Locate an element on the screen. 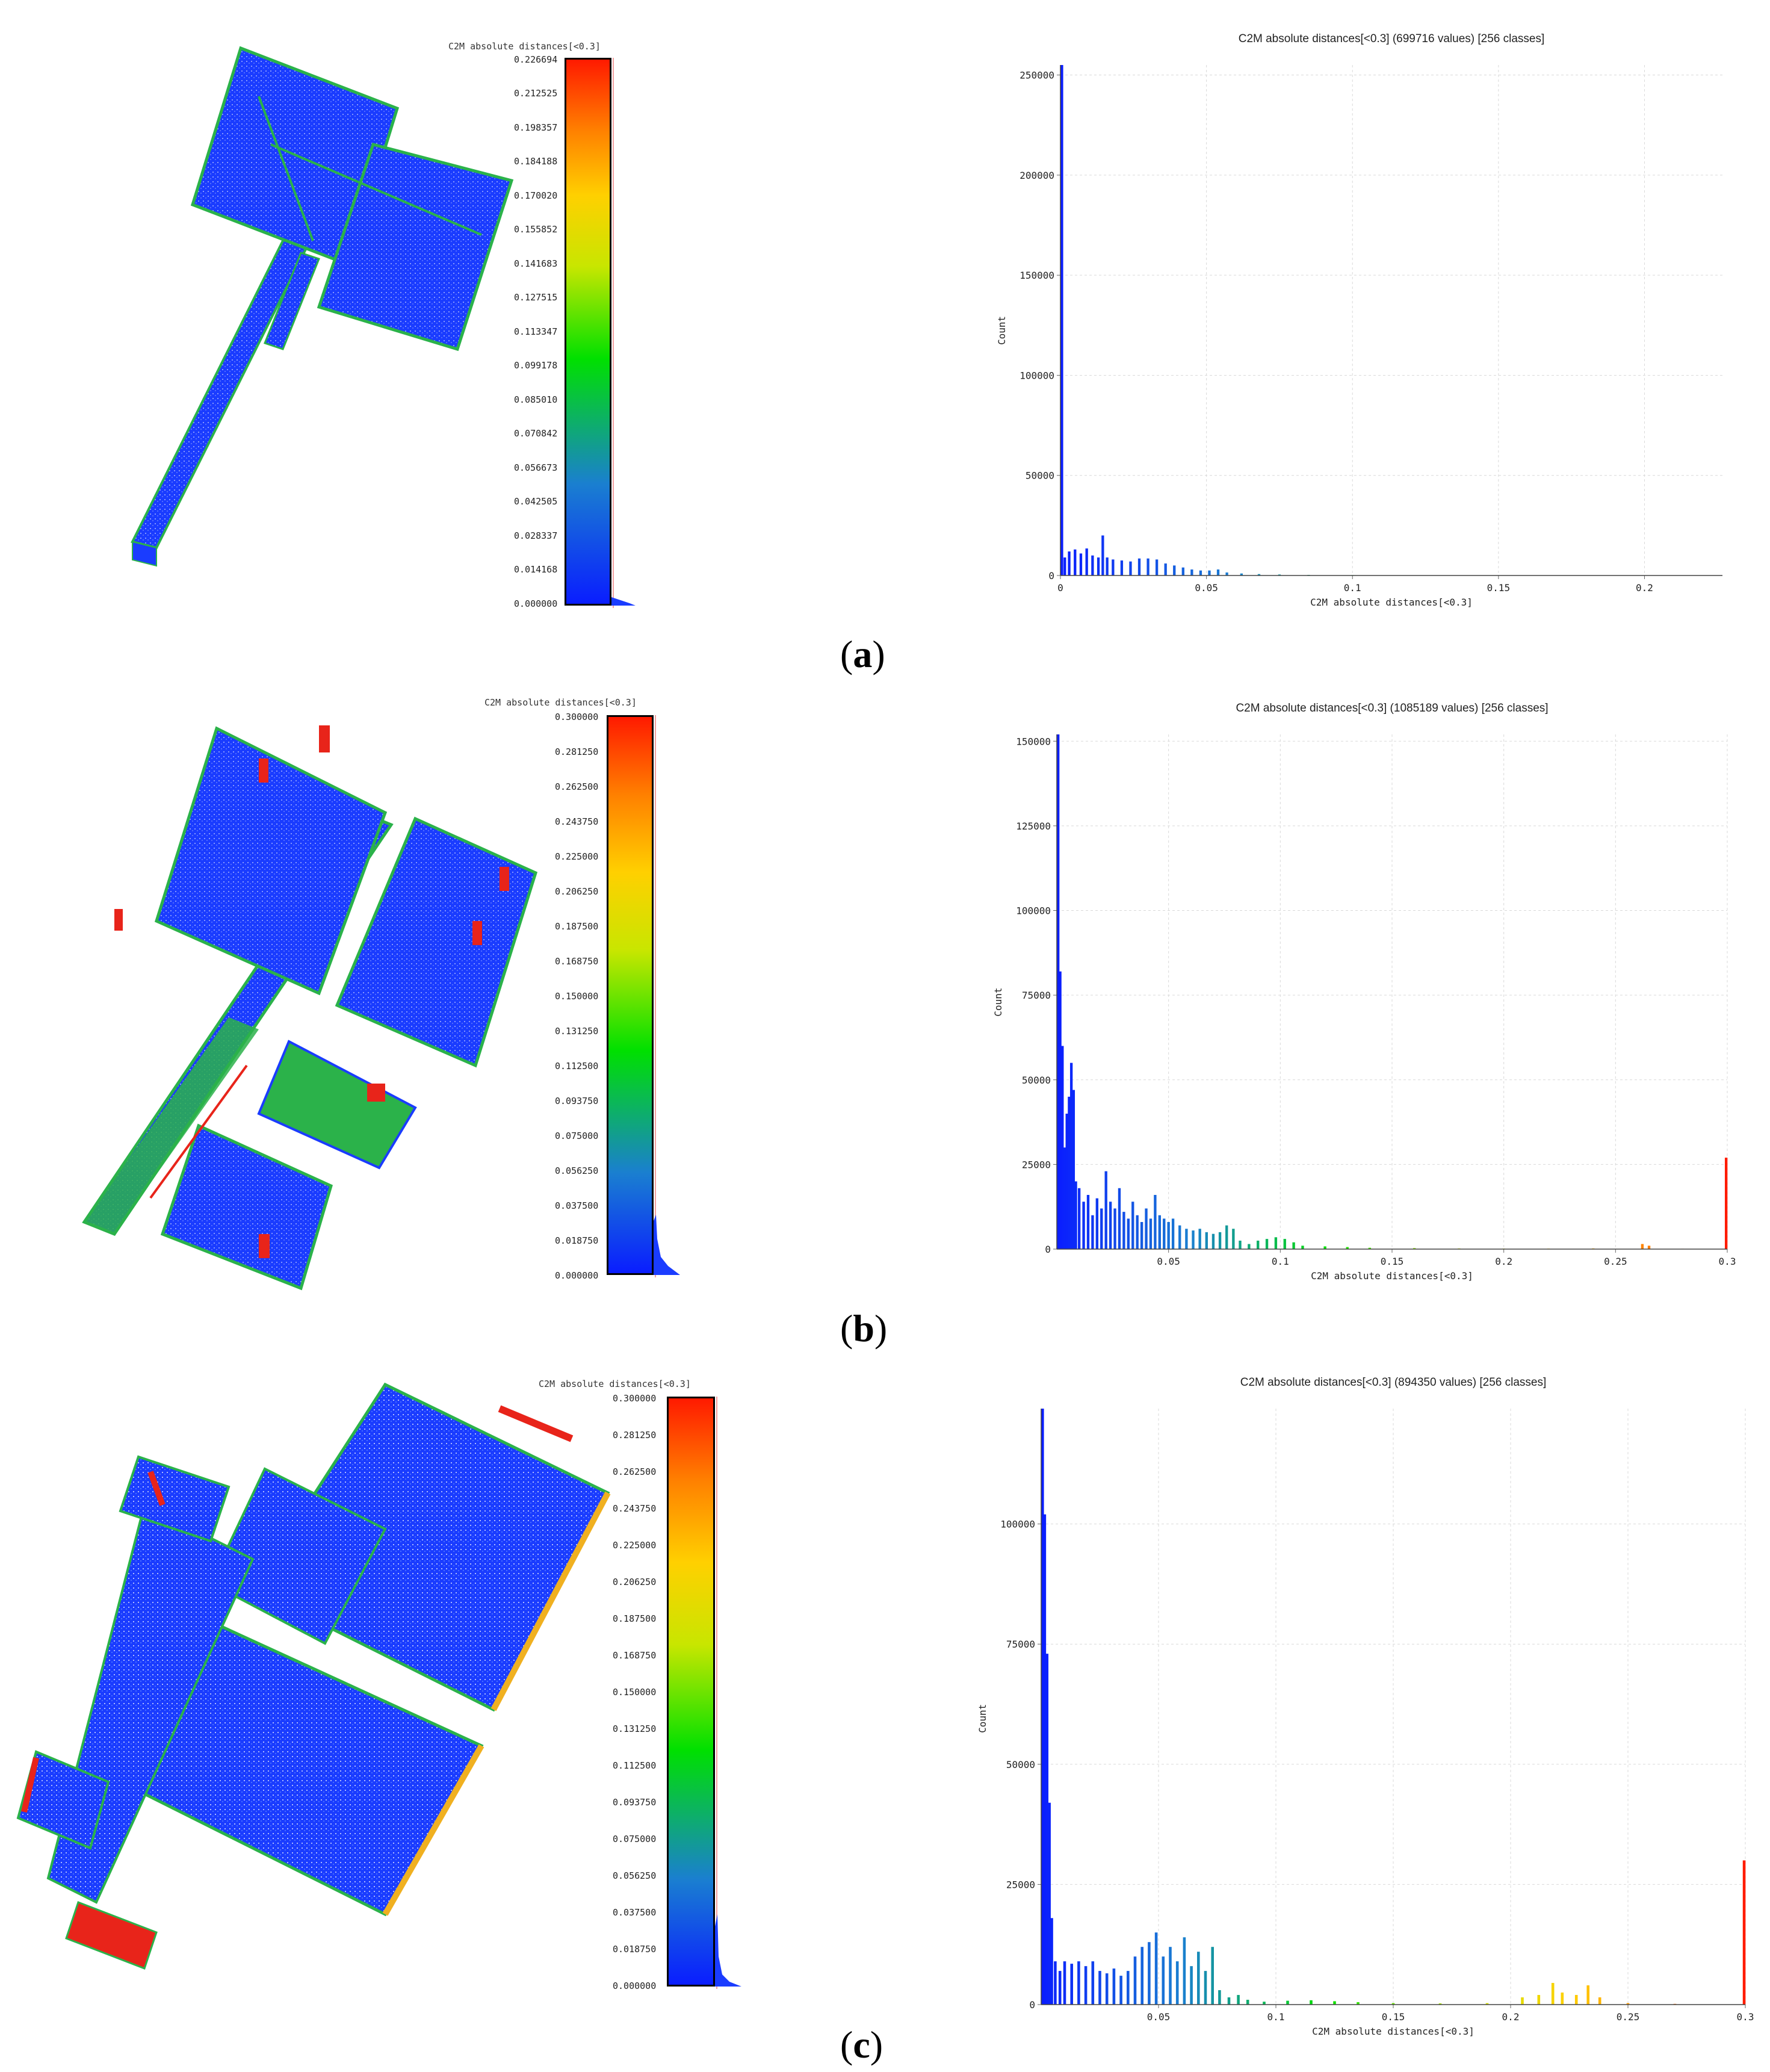  y-tick-label: 150000 is located at coordinates (1037, 275).